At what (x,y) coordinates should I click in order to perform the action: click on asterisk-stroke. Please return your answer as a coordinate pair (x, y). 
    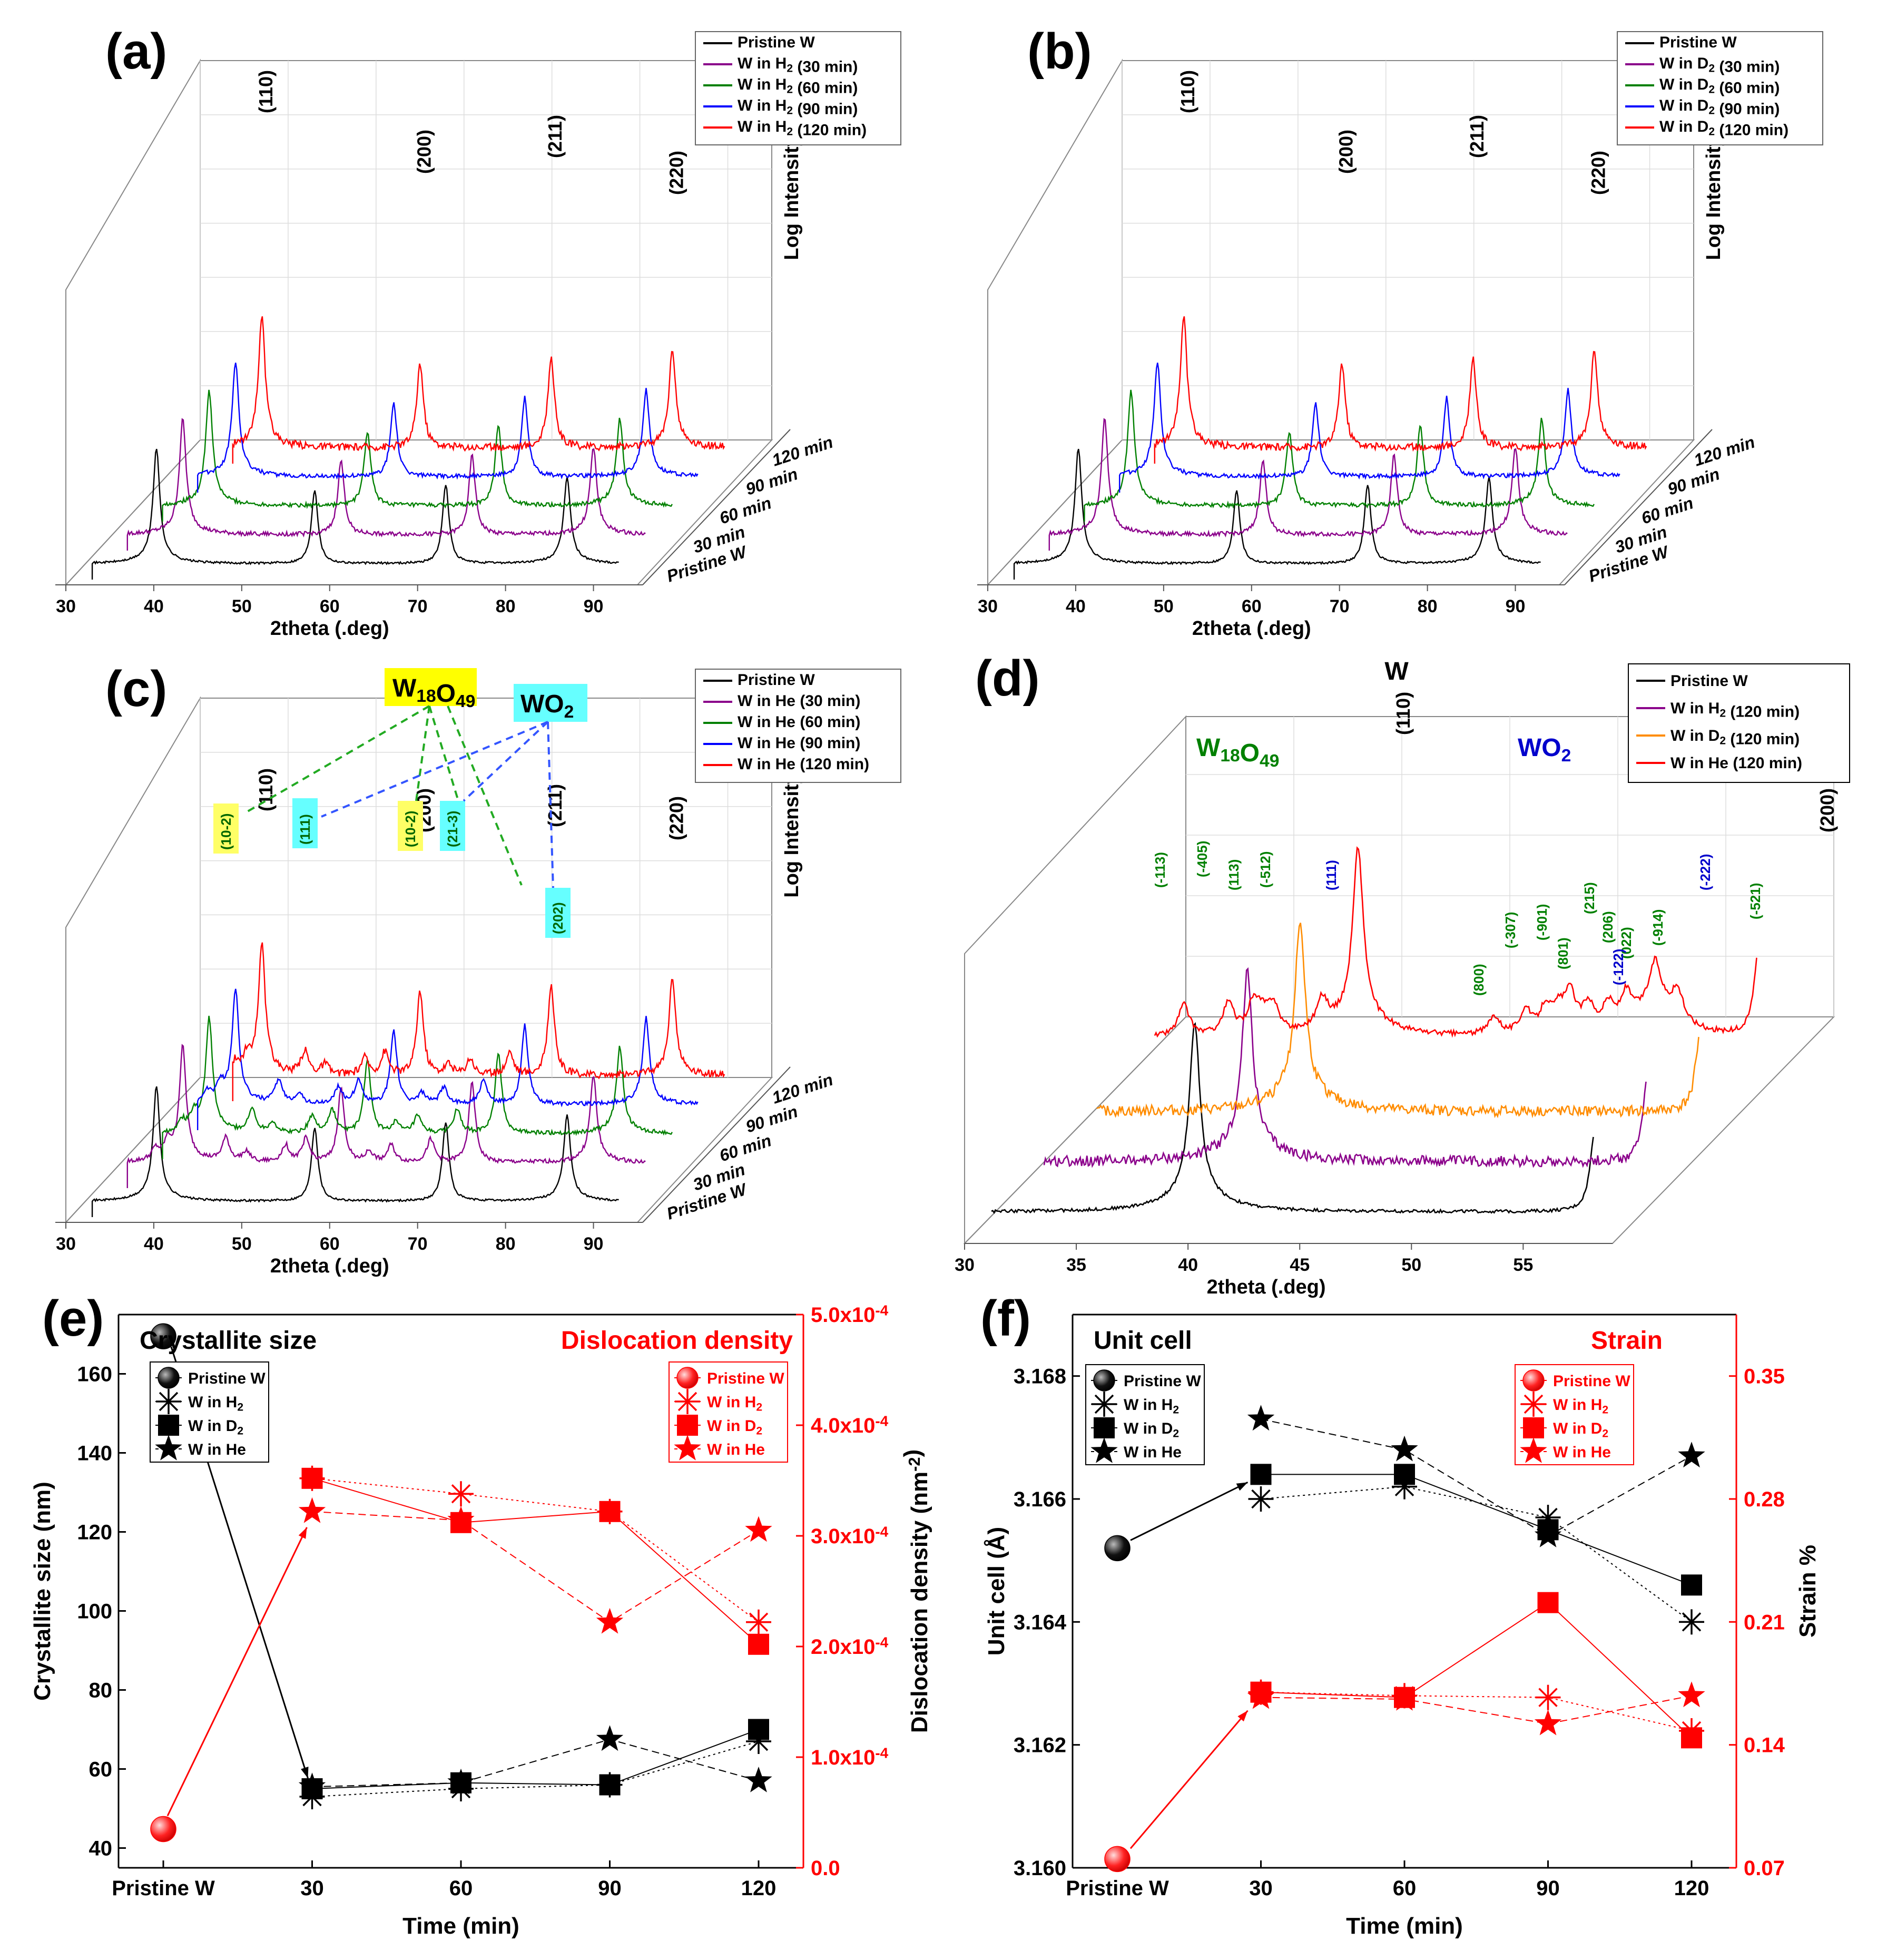
    Looking at the image, I should click on (461, 1494).